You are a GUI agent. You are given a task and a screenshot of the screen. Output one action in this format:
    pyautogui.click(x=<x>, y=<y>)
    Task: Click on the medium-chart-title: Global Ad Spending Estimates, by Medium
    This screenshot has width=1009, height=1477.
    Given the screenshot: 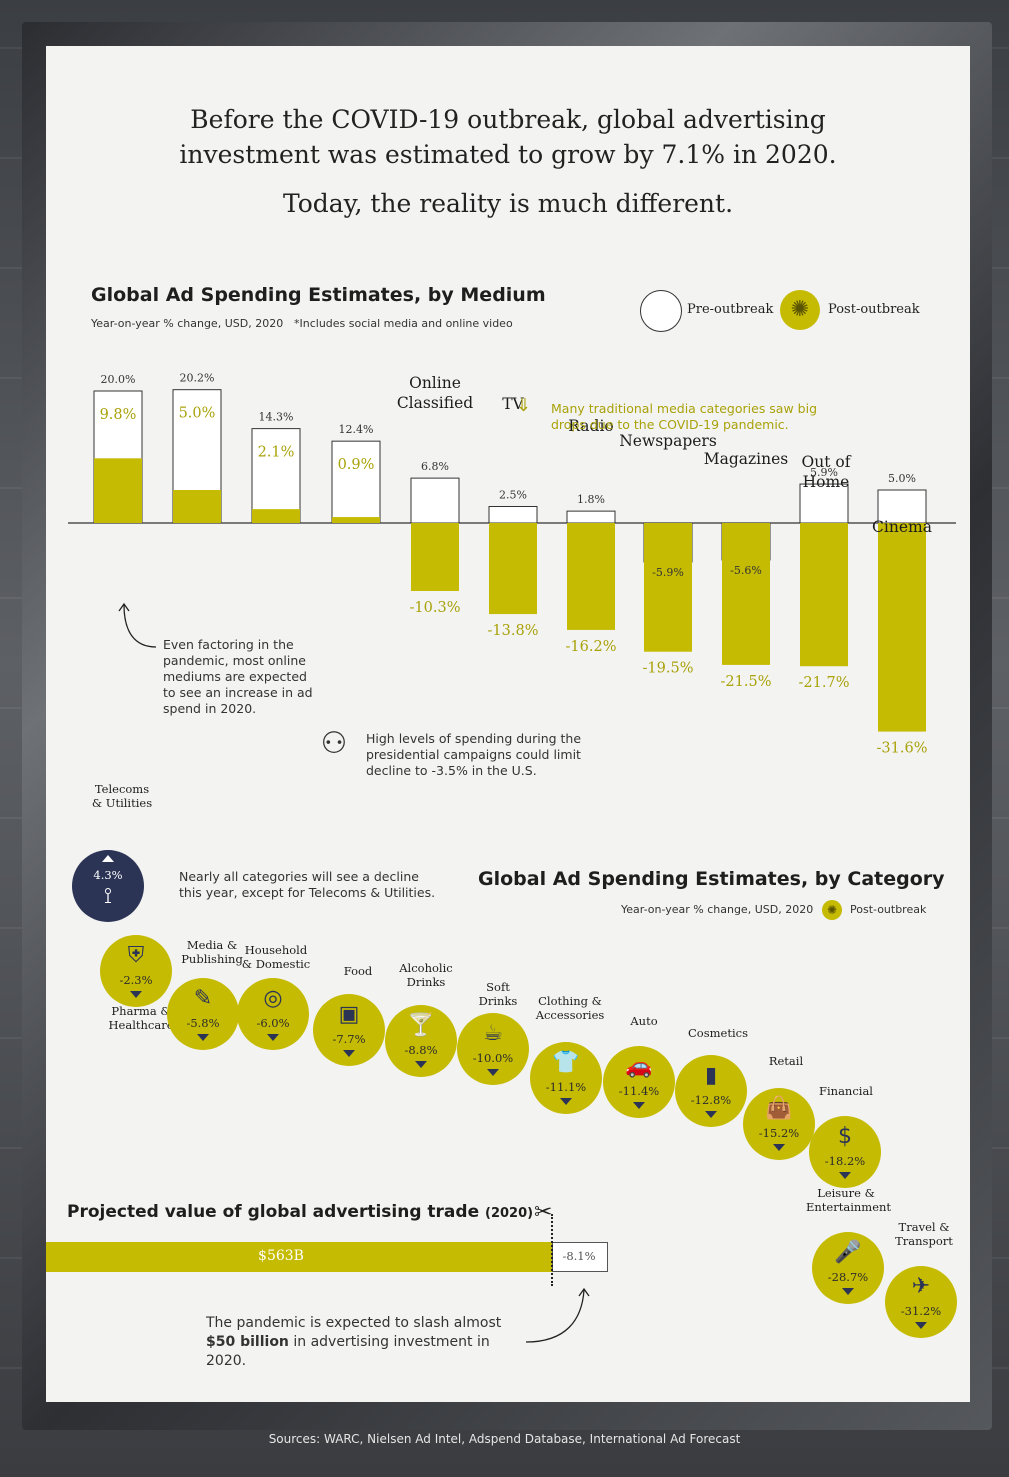 What is the action you would take?
    pyautogui.click(x=318, y=295)
    